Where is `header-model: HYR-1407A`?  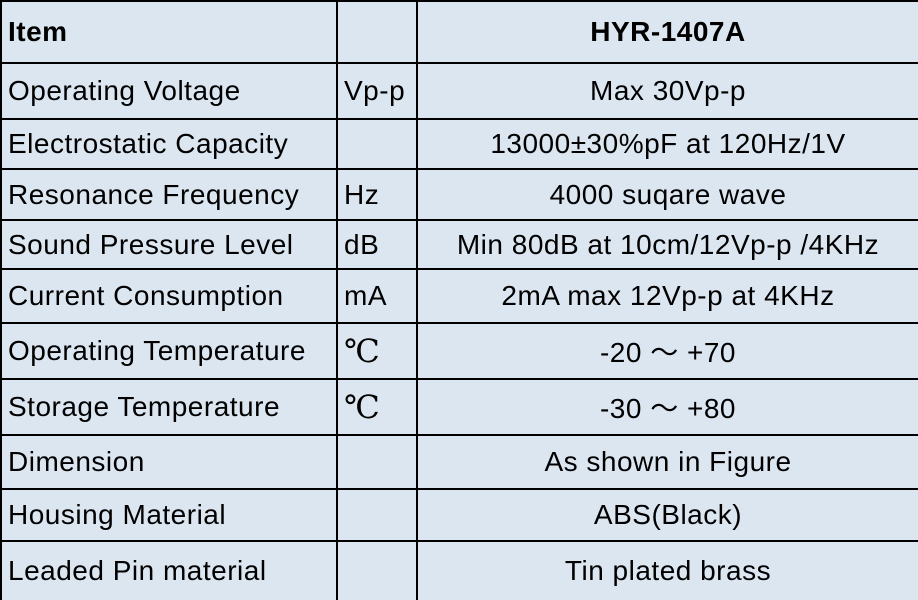 header-model: HYR-1407A is located at coordinates (667, 32).